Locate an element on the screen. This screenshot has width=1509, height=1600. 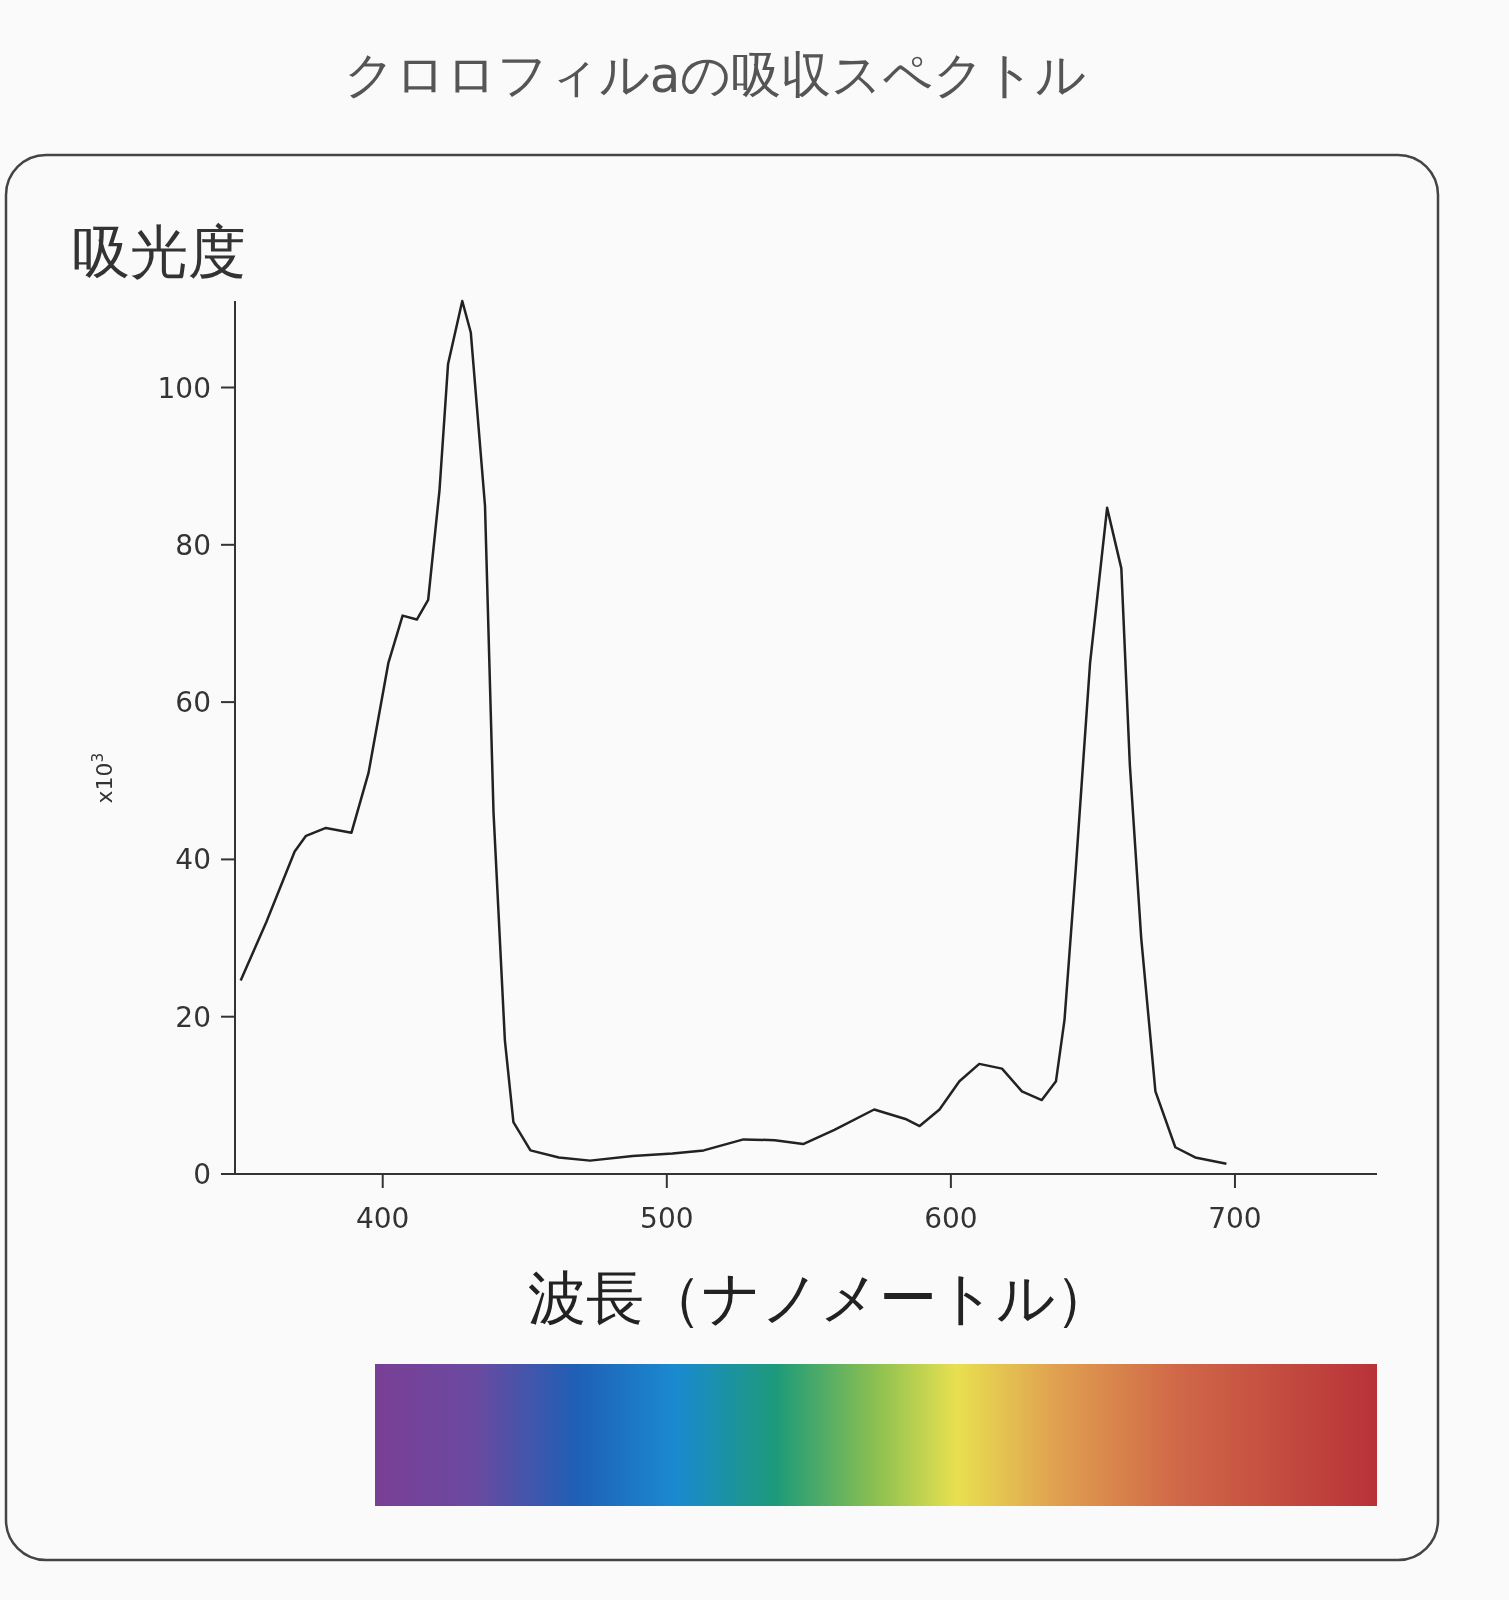
y-tick-label: 100 is located at coordinates (184, 388).